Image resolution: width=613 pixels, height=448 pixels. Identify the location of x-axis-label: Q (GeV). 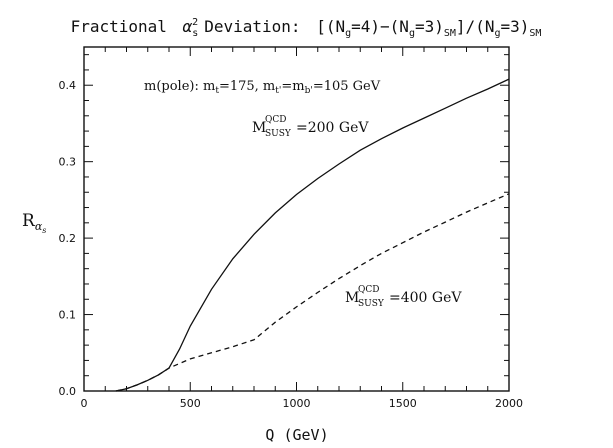
(296, 435).